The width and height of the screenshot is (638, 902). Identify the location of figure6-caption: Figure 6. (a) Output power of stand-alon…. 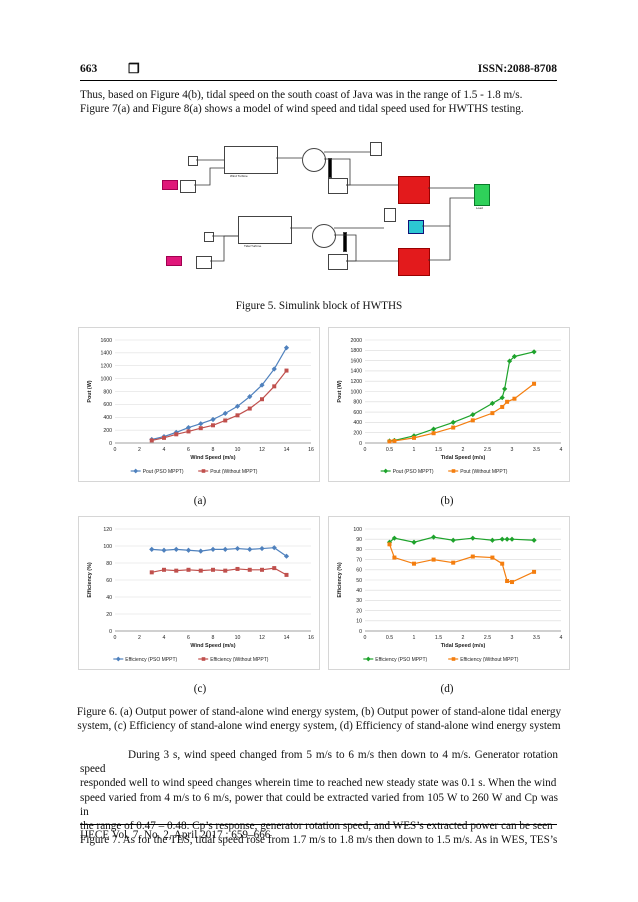
(319, 719).